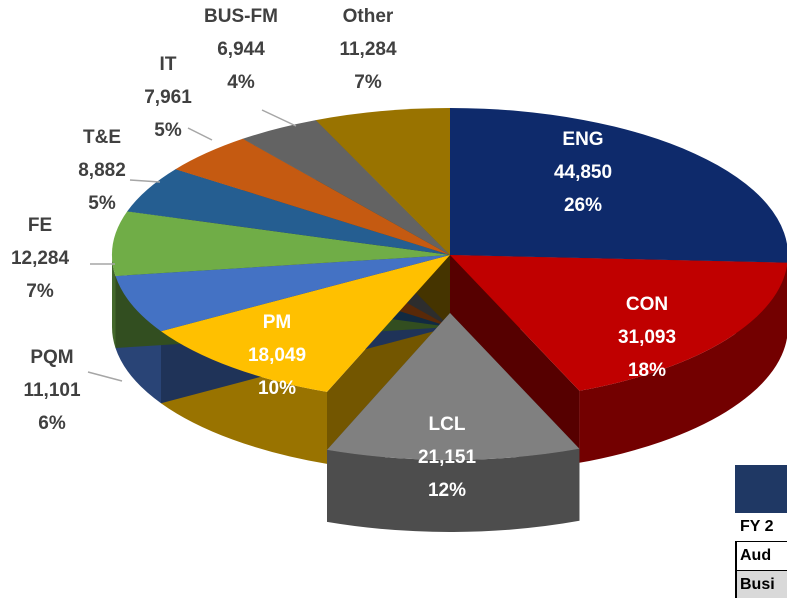 Image resolution: width=787 pixels, height=598 pixels. I want to click on category-label: Other, so click(368, 16).